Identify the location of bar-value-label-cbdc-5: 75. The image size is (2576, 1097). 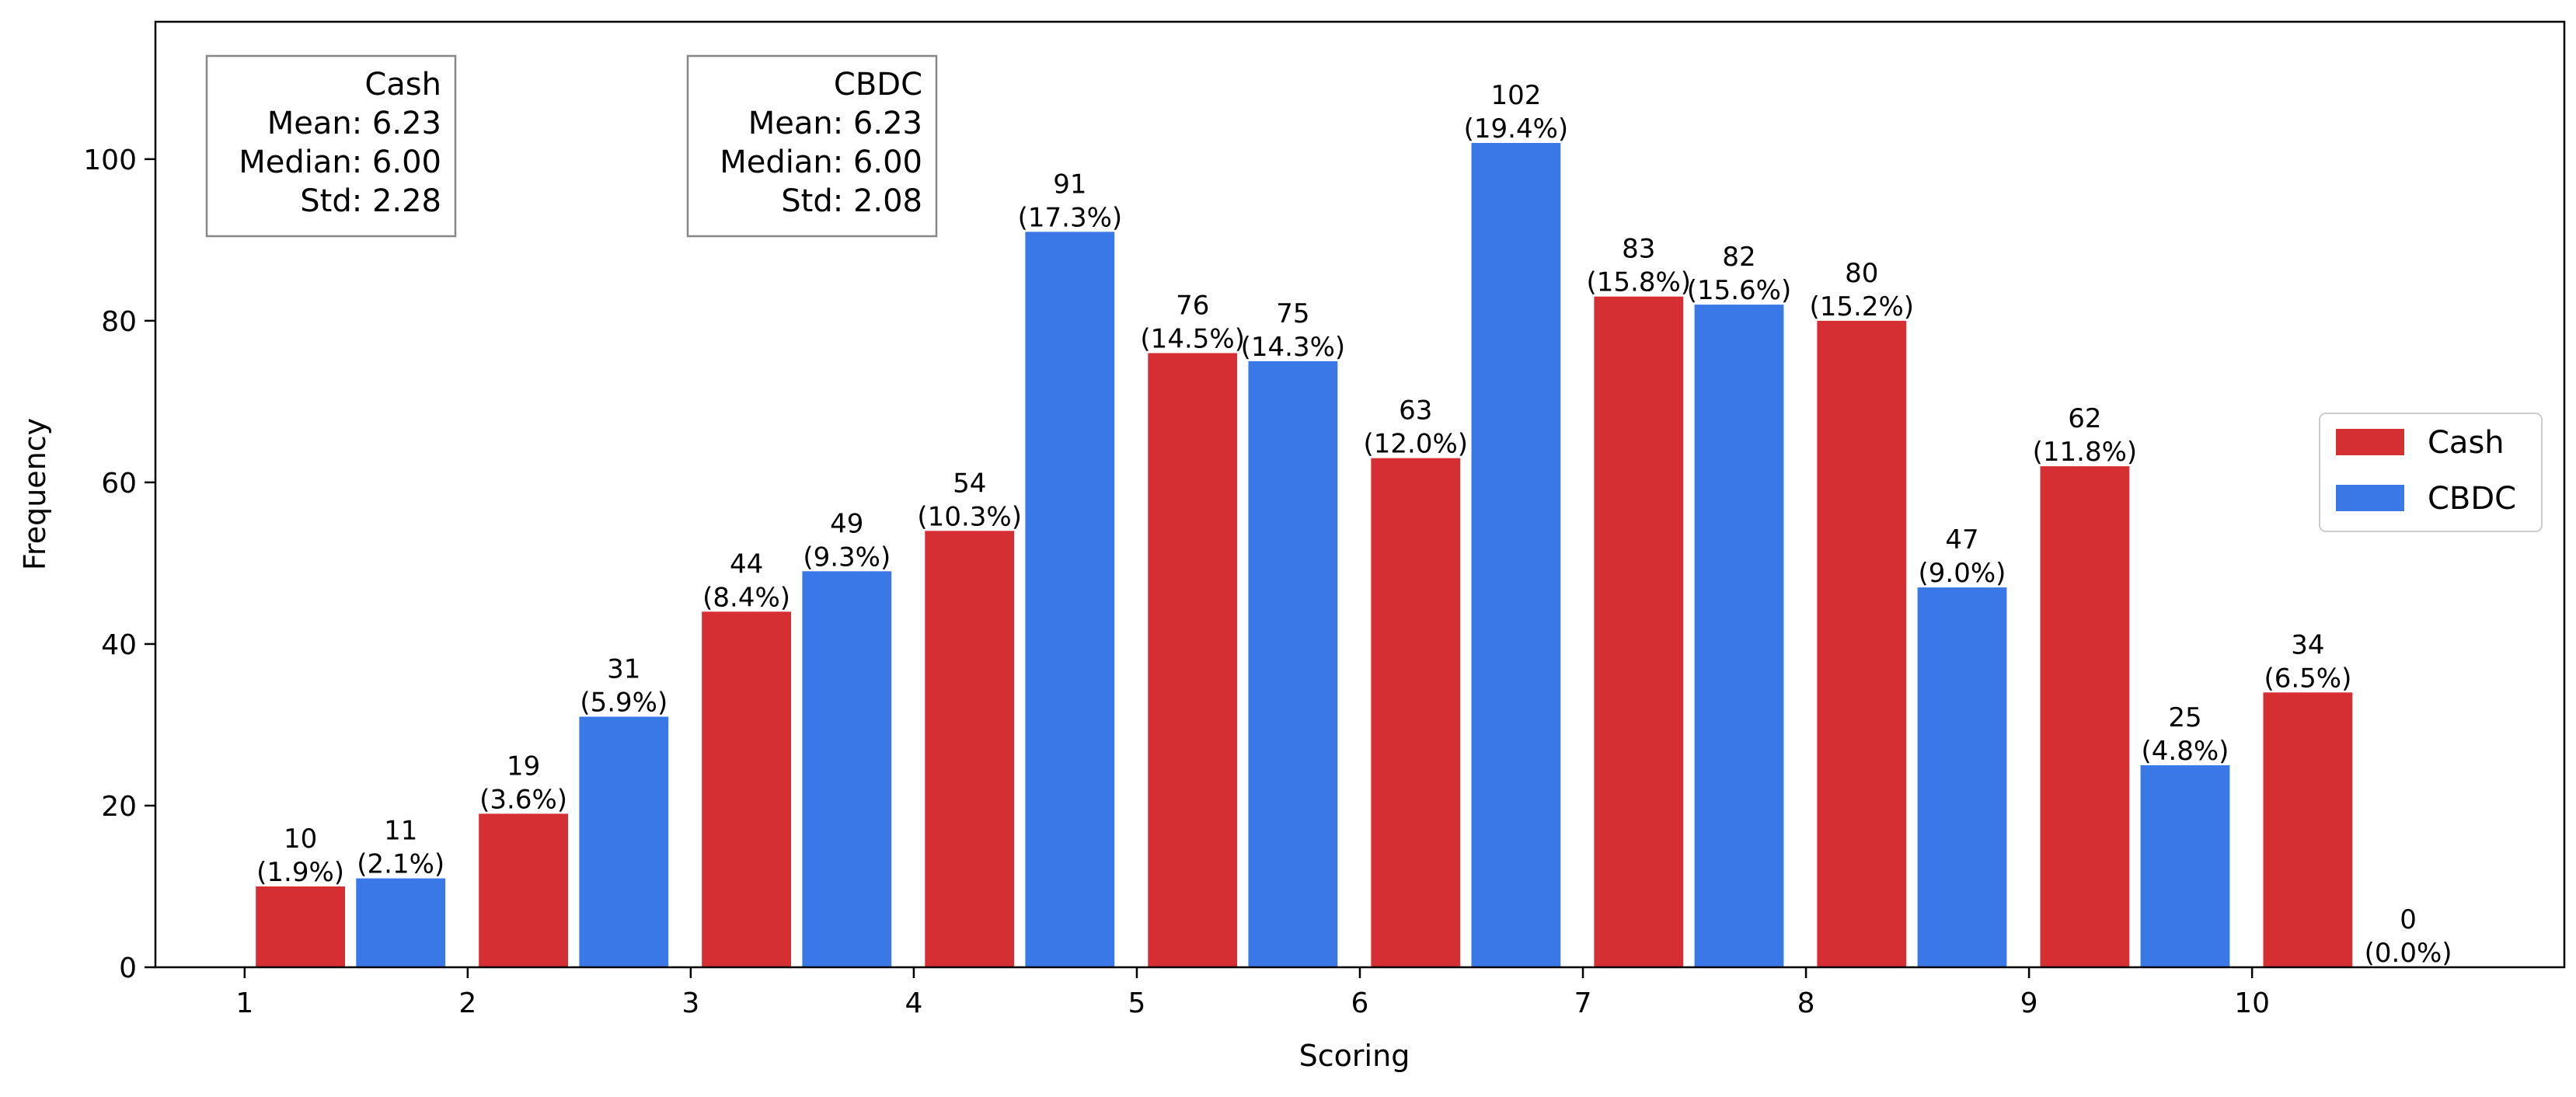
(1292, 313).